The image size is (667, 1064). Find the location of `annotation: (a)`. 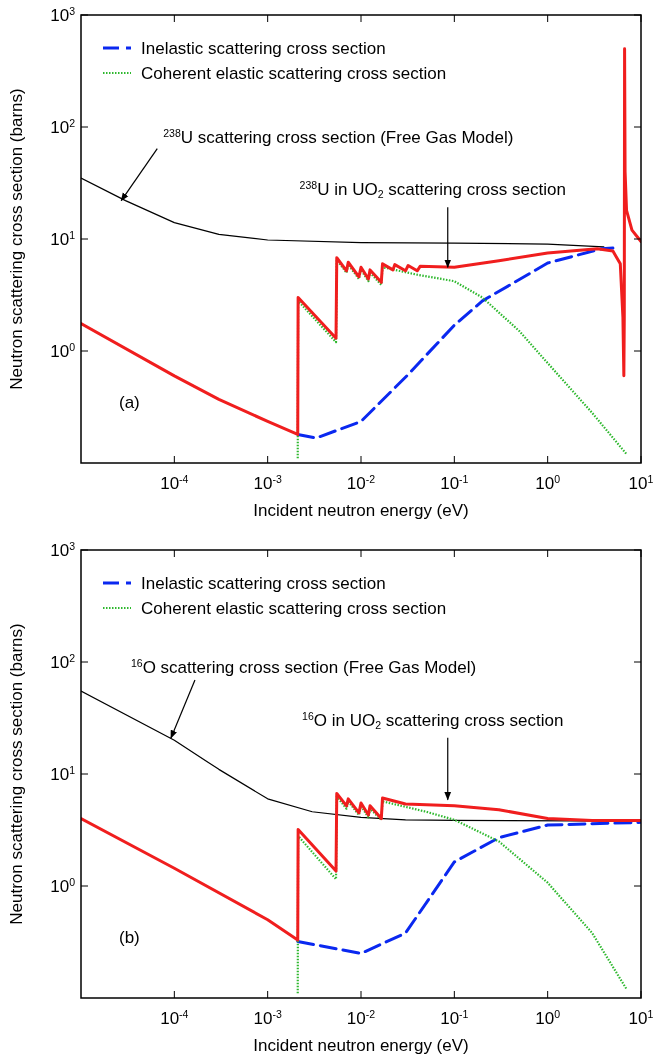

annotation: (a) is located at coordinates (129, 402).